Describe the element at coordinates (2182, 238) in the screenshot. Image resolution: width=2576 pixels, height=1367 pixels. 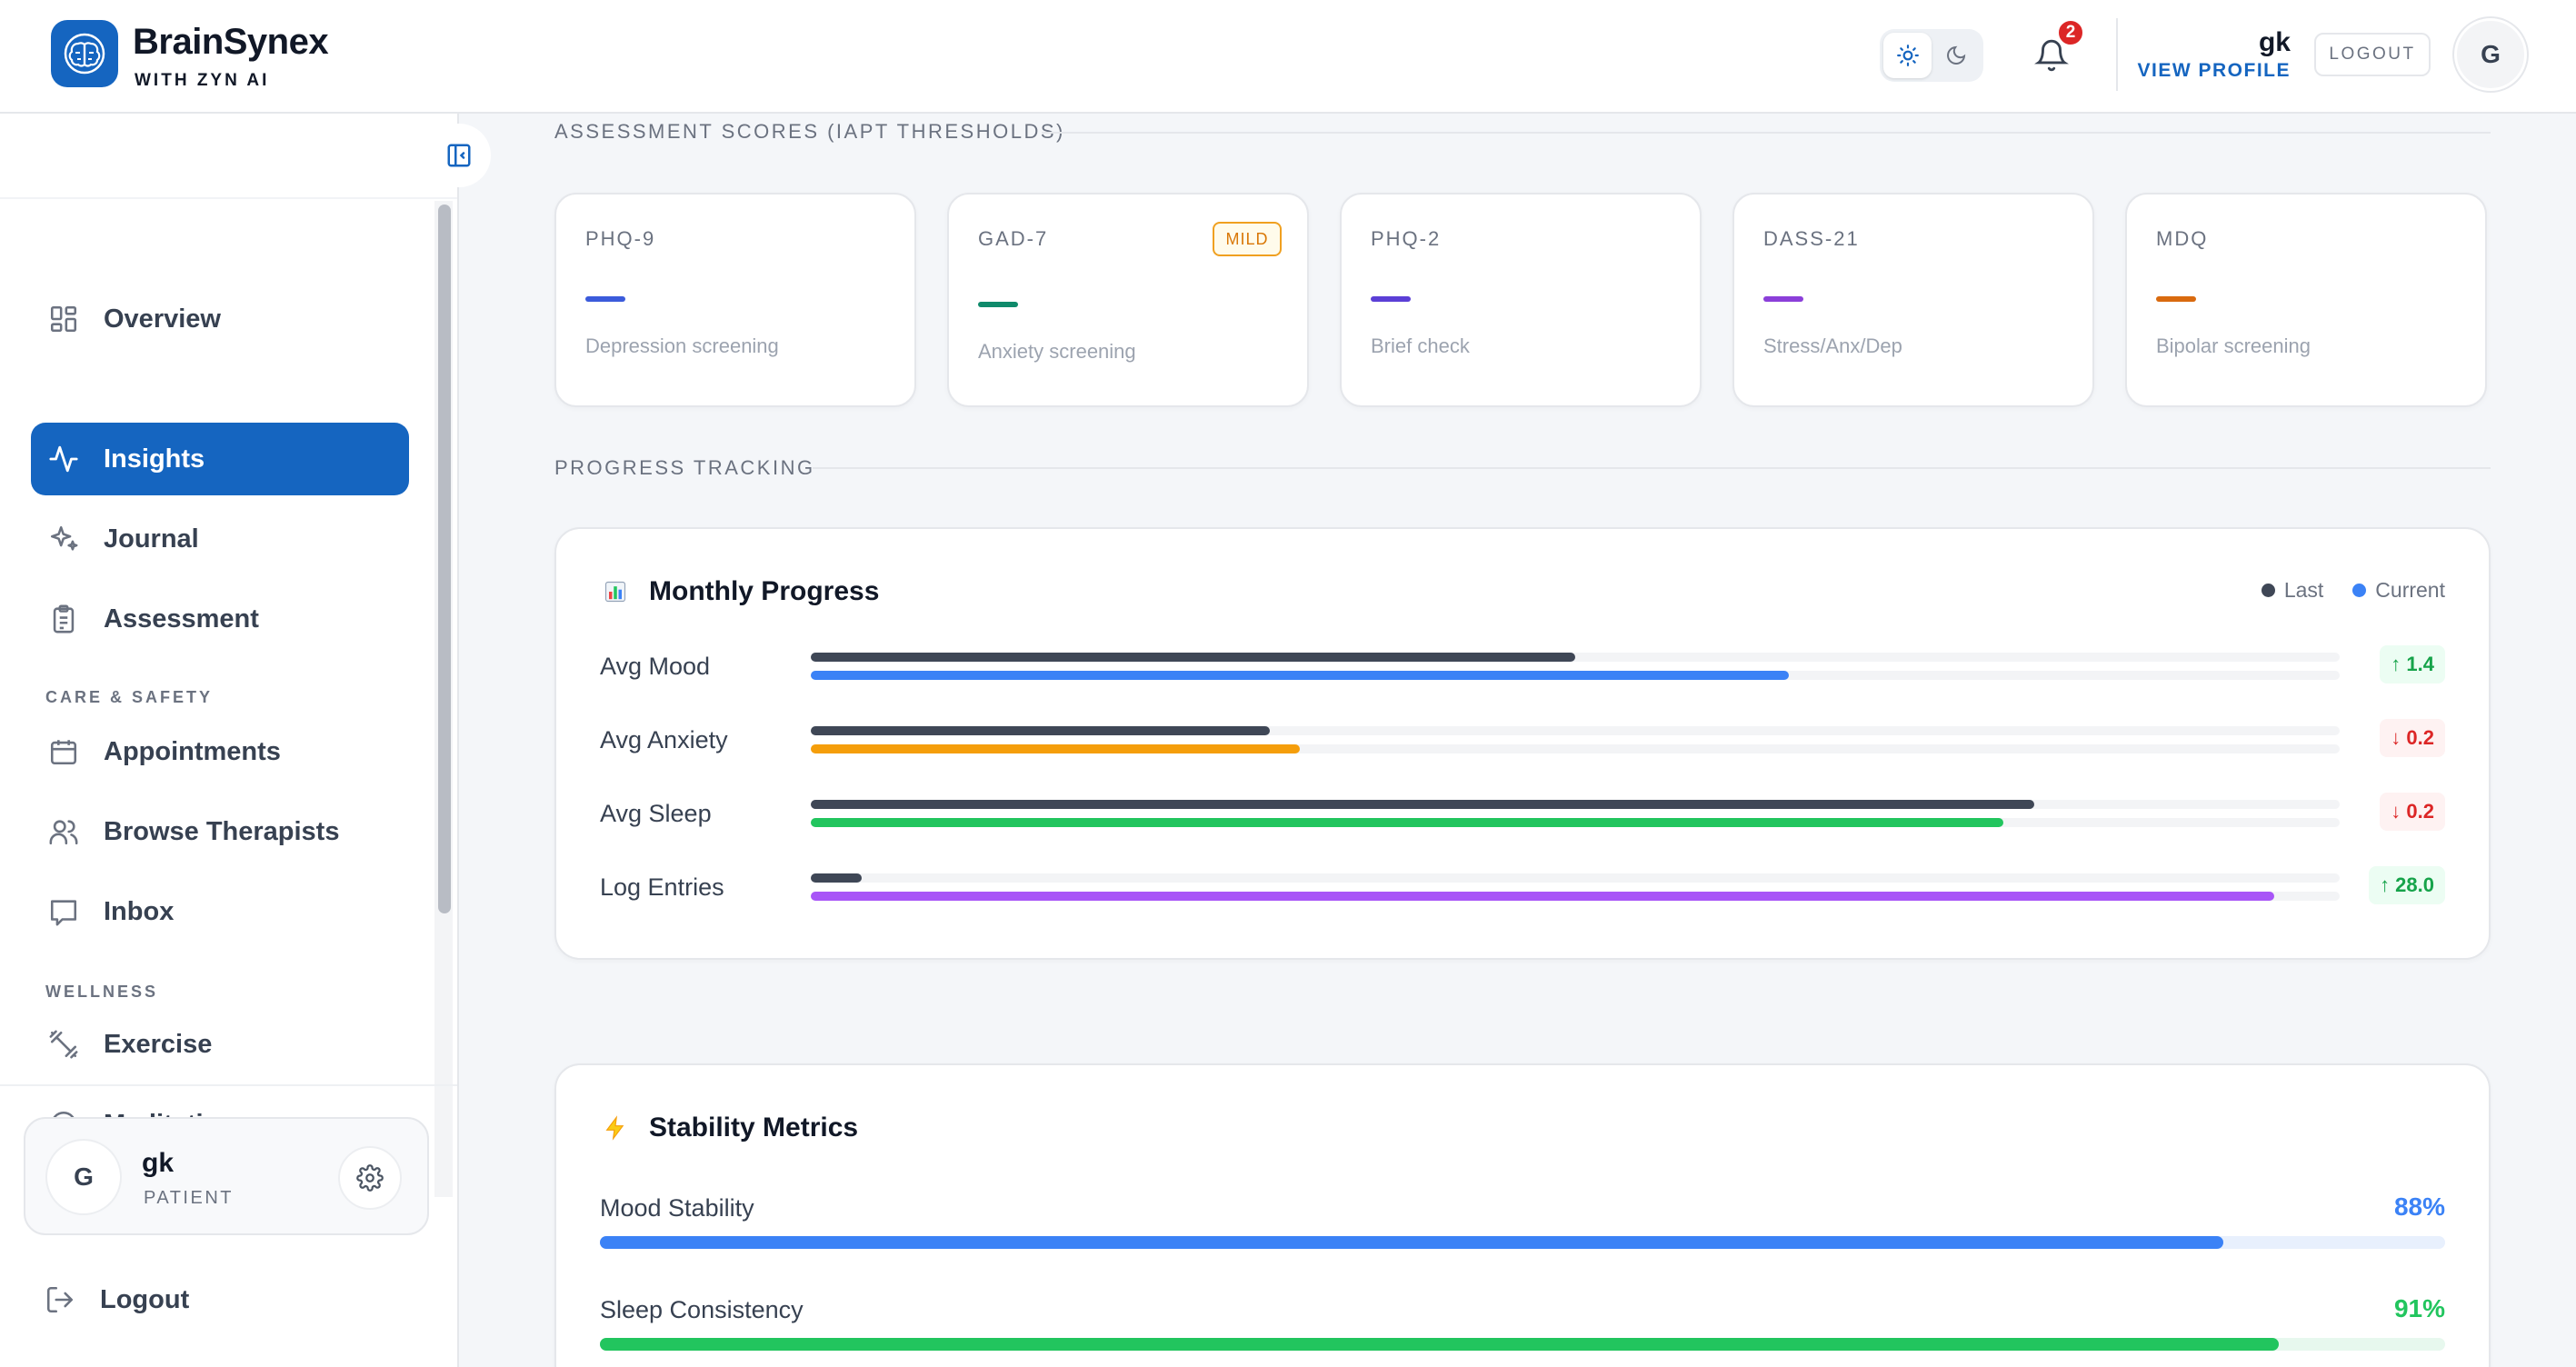
I see `assessment-name: MDQ` at that location.